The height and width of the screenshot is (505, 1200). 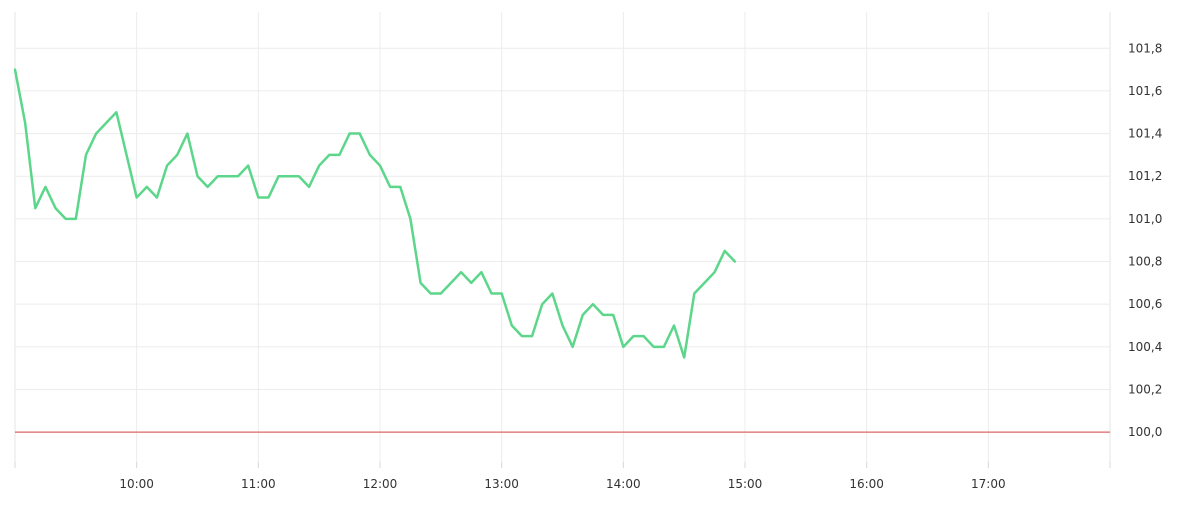 I want to click on x-tick-label: 11:00, so click(x=258, y=484).